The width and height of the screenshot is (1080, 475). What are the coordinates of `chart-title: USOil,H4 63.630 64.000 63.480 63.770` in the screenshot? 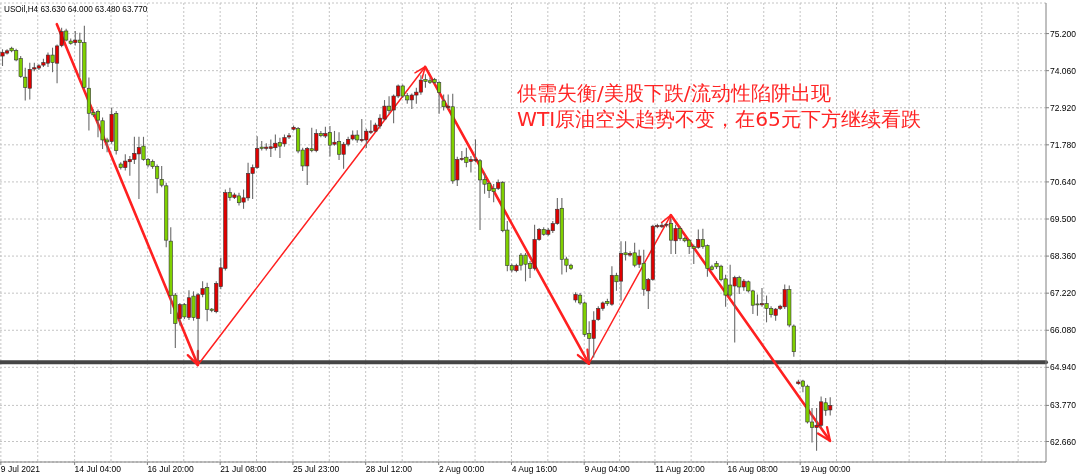 It's located at (76, 10).